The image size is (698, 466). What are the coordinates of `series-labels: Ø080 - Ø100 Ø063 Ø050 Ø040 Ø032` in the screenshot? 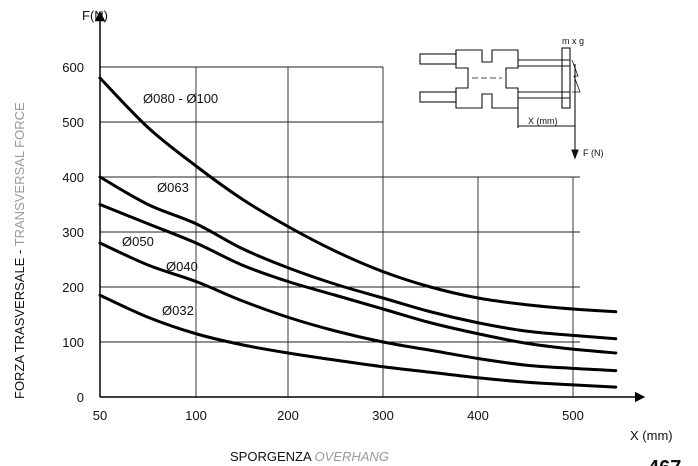 It's located at (170, 204).